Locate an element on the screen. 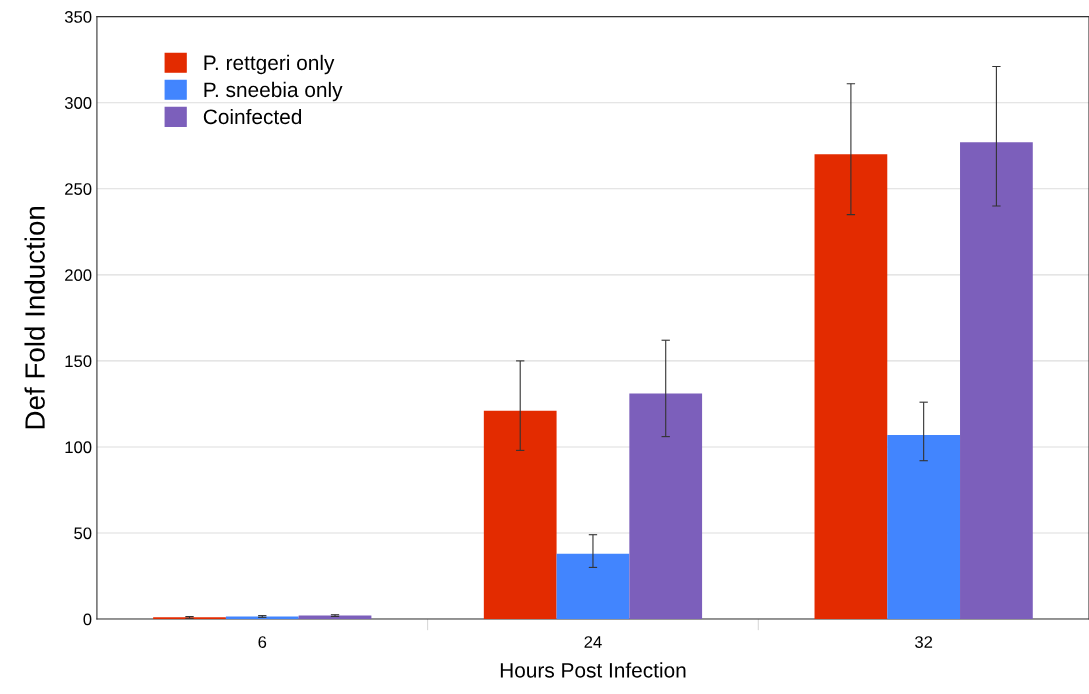 The image size is (1089, 694). x-tick-label: 24 is located at coordinates (593, 642).